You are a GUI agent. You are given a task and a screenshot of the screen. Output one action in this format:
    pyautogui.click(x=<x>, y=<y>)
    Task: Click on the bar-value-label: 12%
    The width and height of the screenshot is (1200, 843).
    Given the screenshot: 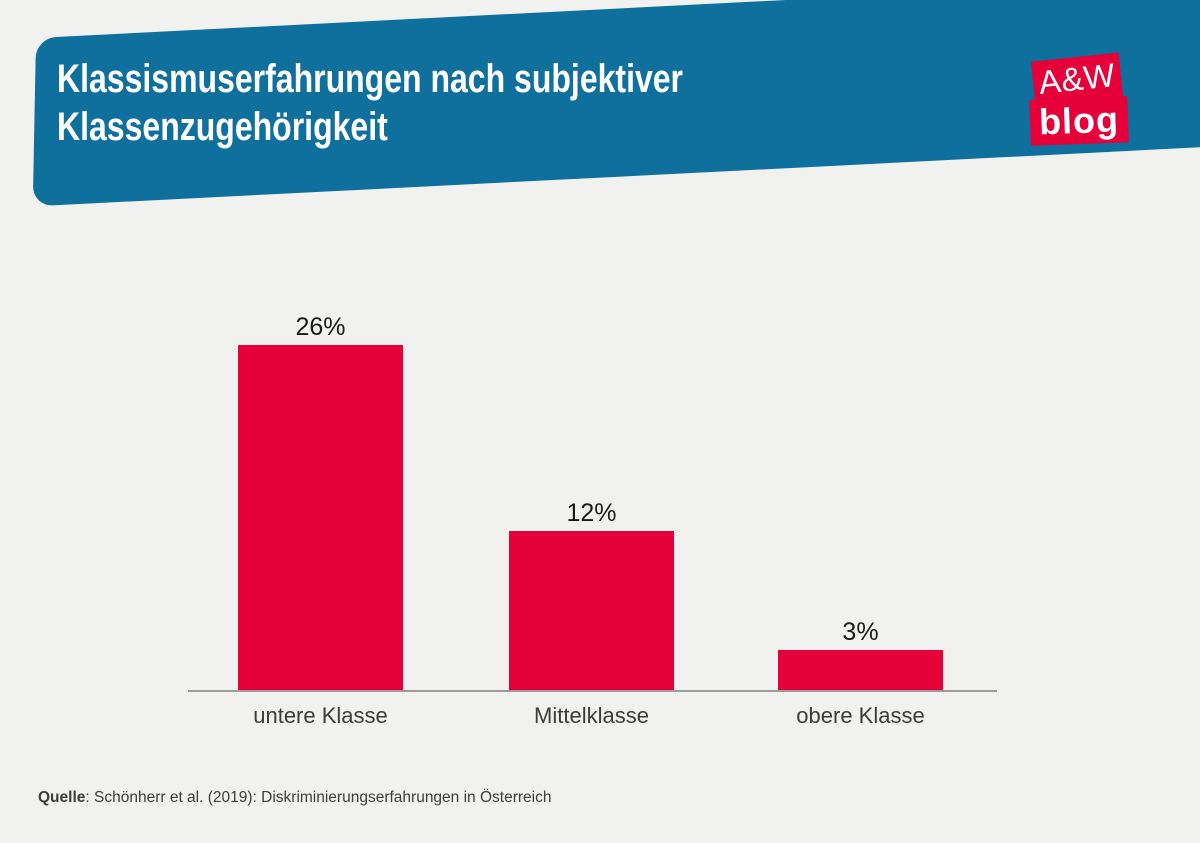 What is the action you would take?
    pyautogui.click(x=591, y=512)
    